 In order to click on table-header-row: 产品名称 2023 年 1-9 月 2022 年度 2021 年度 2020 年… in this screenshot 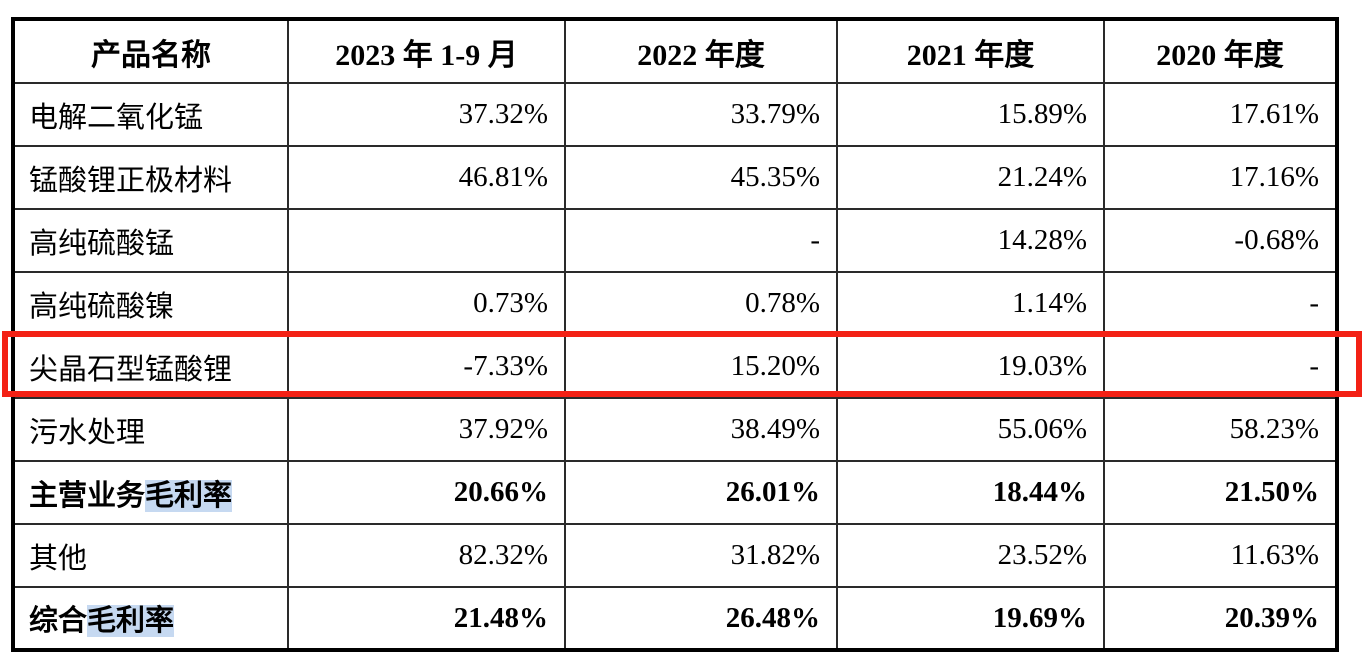, I will do `click(675, 51)`.